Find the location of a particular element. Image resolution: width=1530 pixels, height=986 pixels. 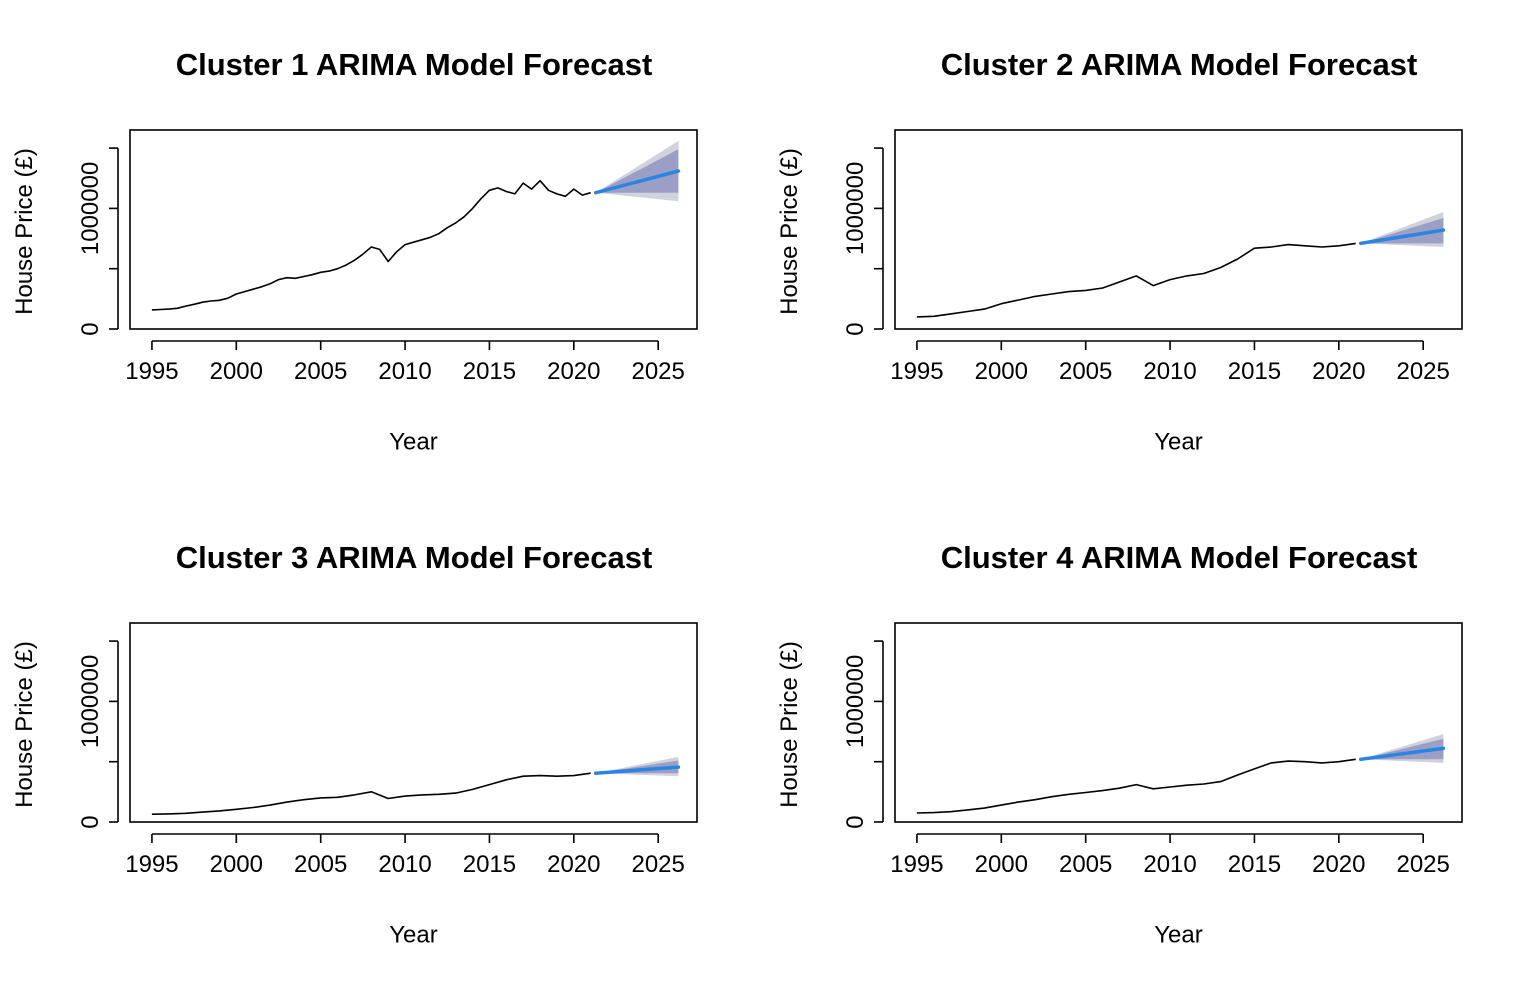

chart-title: Cluster 2 ARIMA Model Forecast is located at coordinates (1179, 64).